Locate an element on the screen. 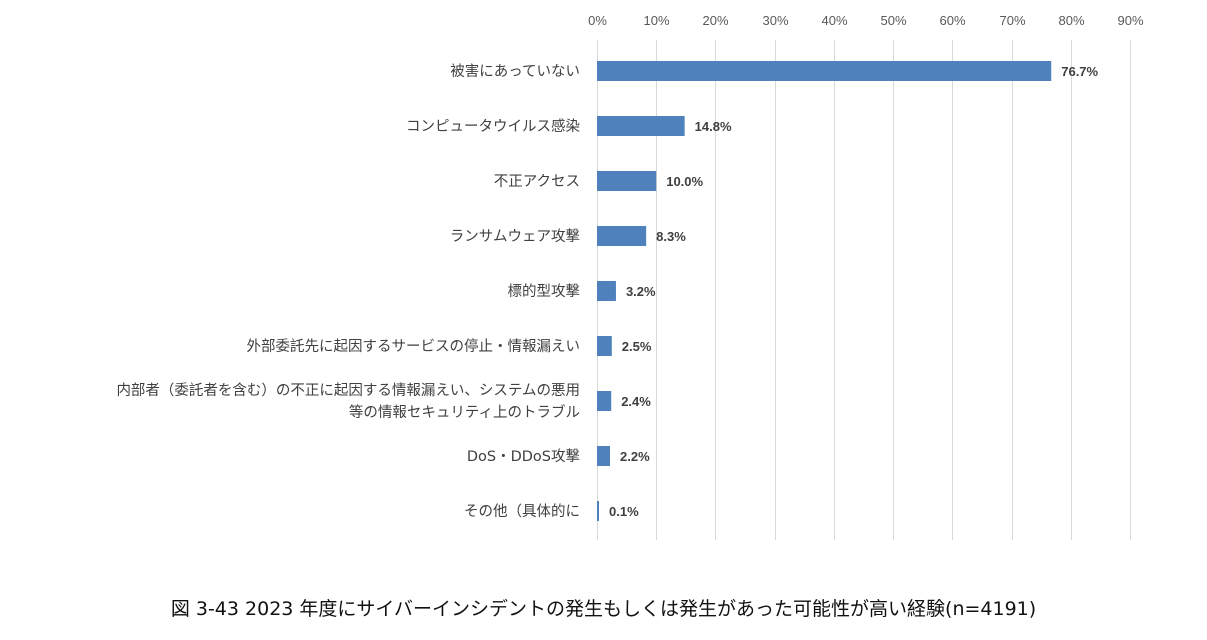  x-tick-label: 20% is located at coordinates (715, 20).